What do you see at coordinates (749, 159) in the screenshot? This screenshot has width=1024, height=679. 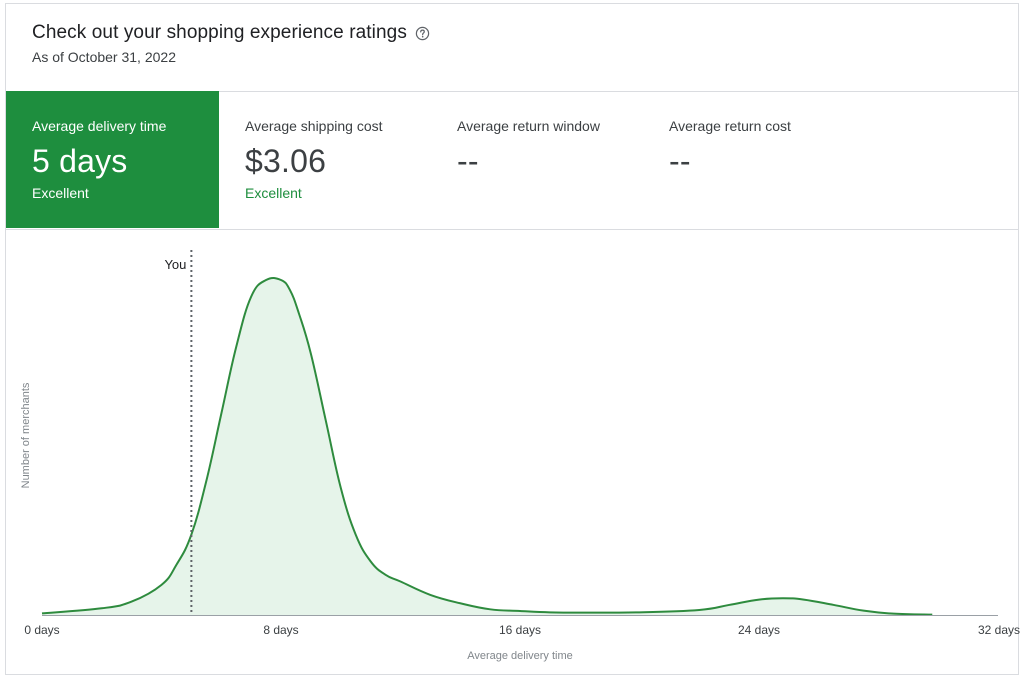 I see `tab-average-return-cost: Average return cost --` at bounding box center [749, 159].